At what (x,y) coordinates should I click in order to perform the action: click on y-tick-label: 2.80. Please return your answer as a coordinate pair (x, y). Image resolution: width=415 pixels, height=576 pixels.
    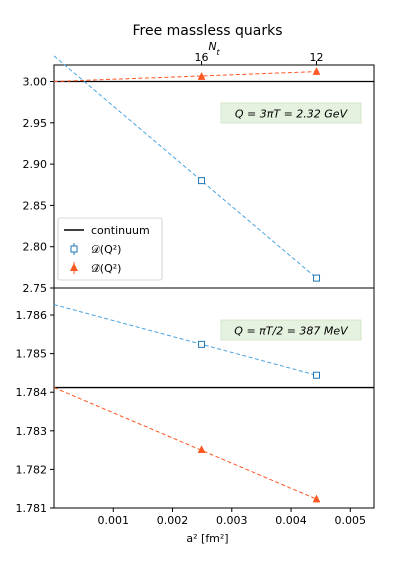
    Looking at the image, I should click on (35, 247).